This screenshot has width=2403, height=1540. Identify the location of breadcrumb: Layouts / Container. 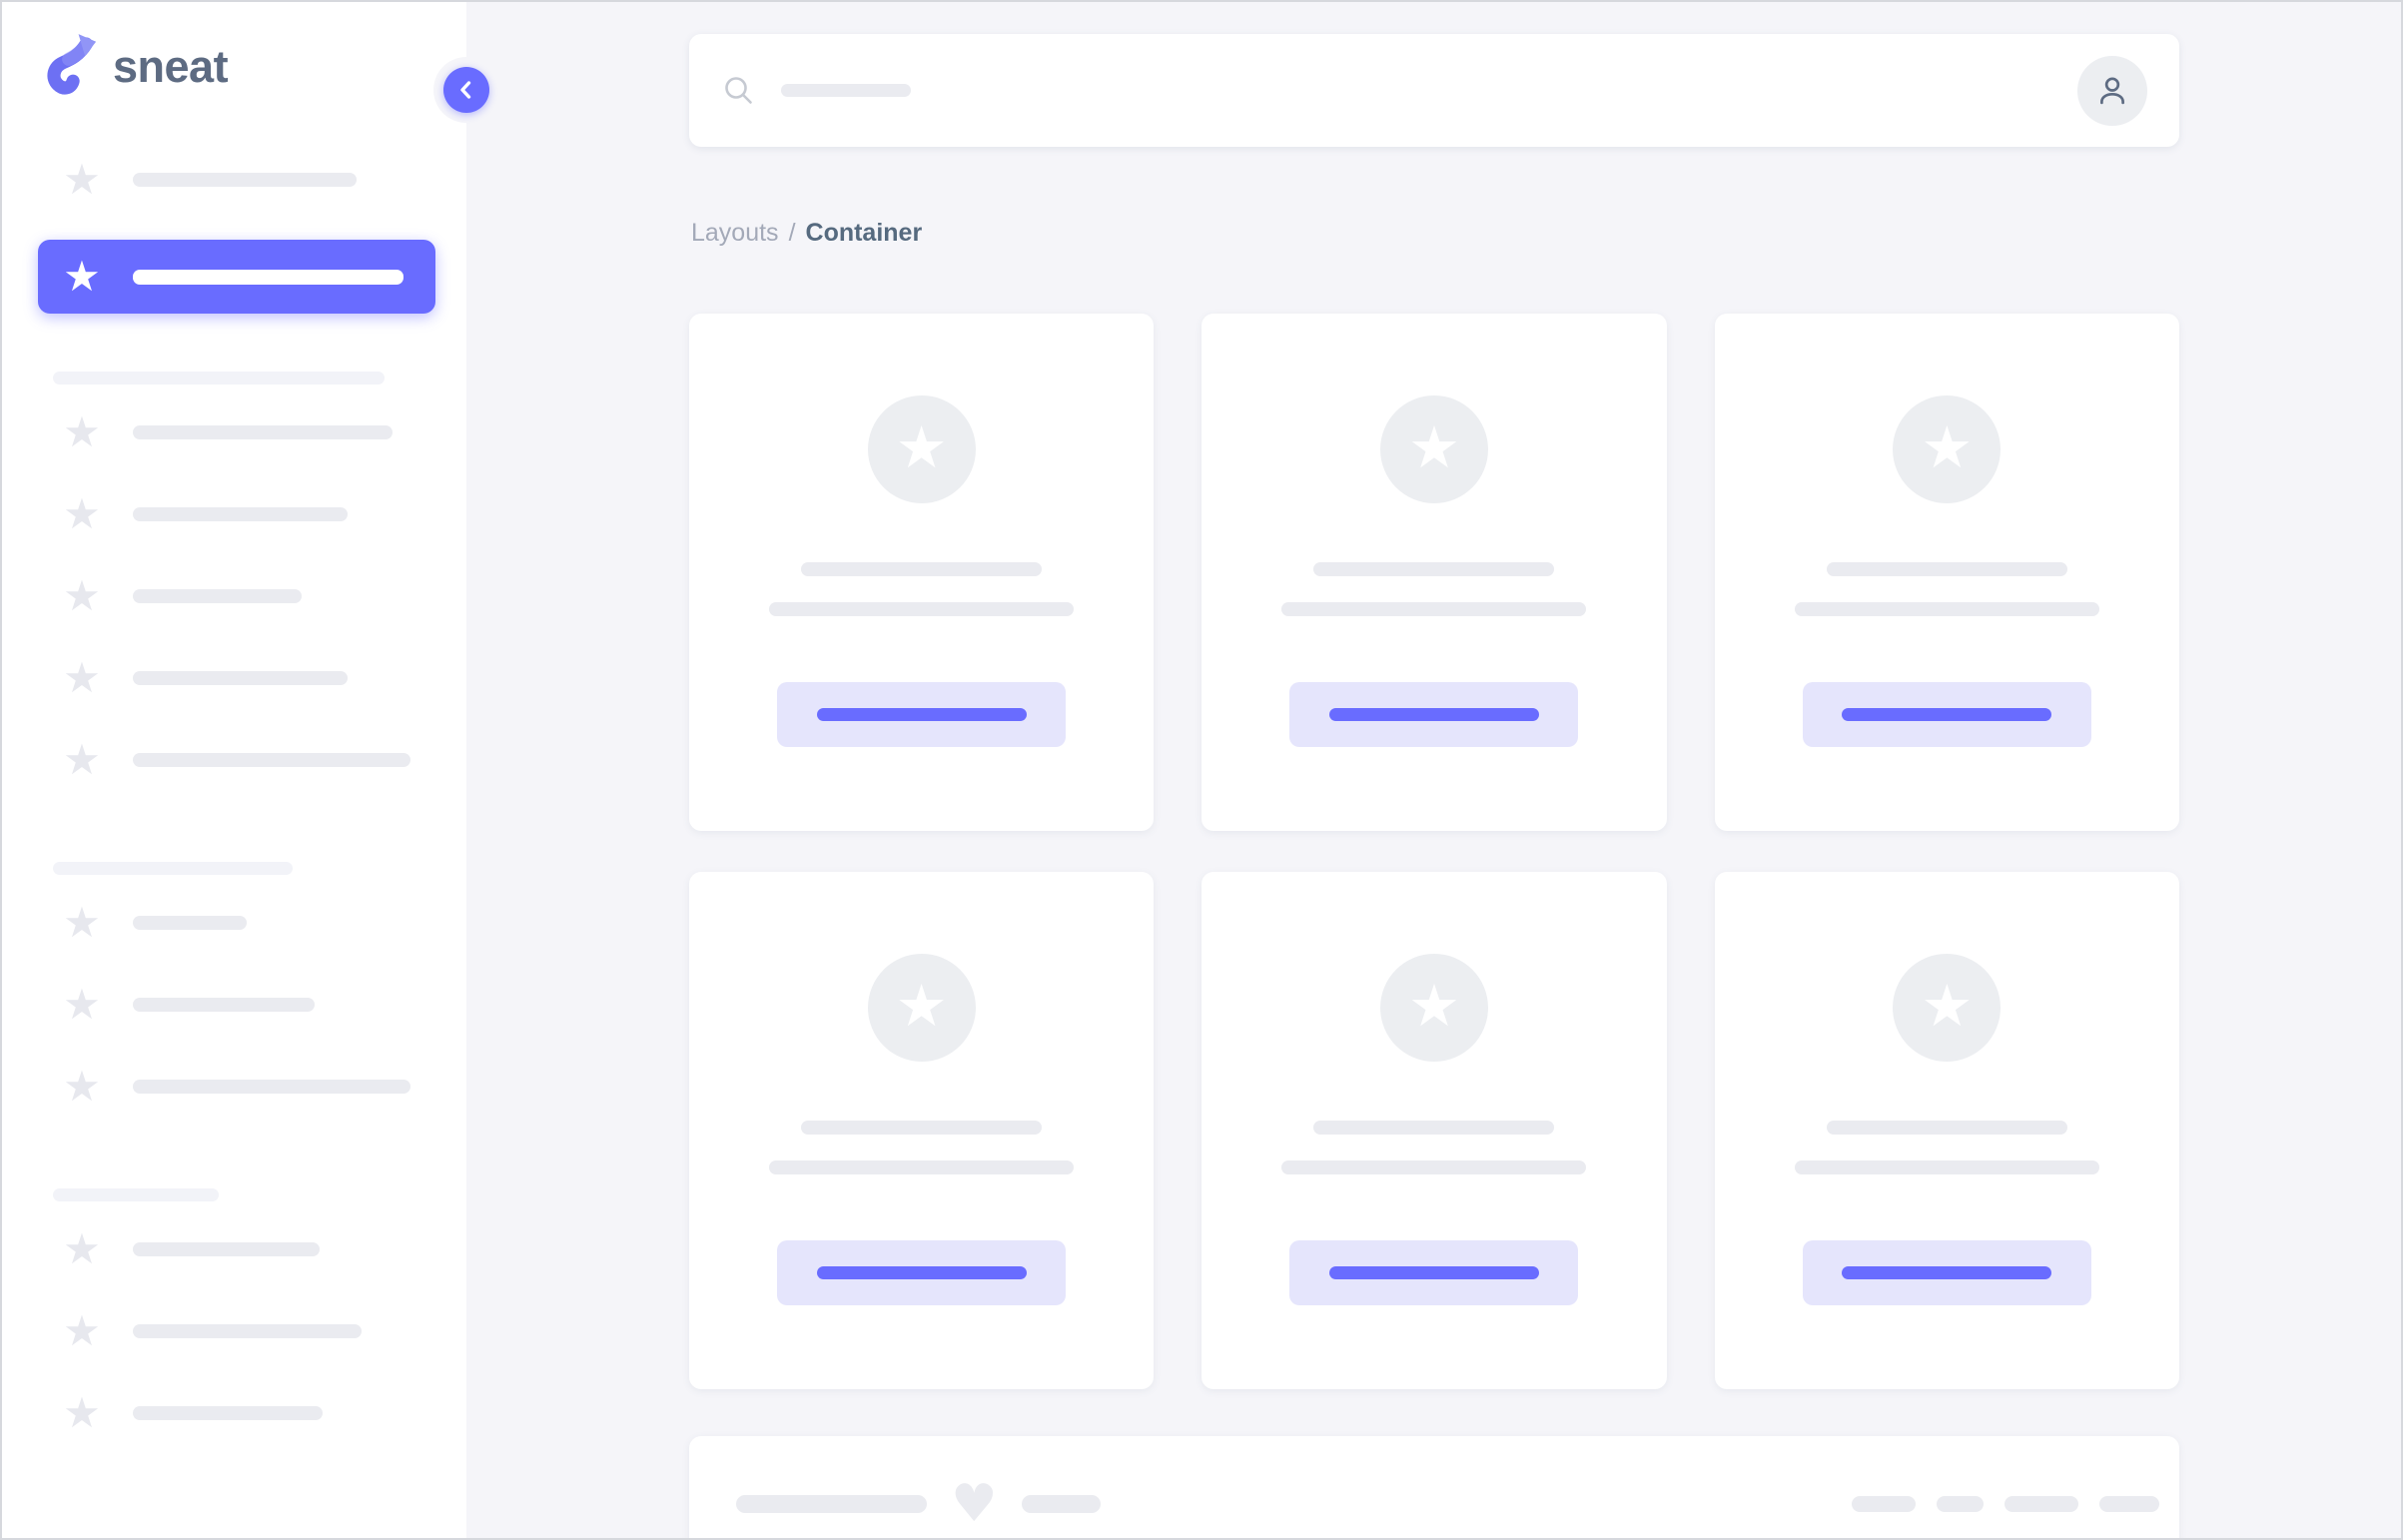
(1435, 233).